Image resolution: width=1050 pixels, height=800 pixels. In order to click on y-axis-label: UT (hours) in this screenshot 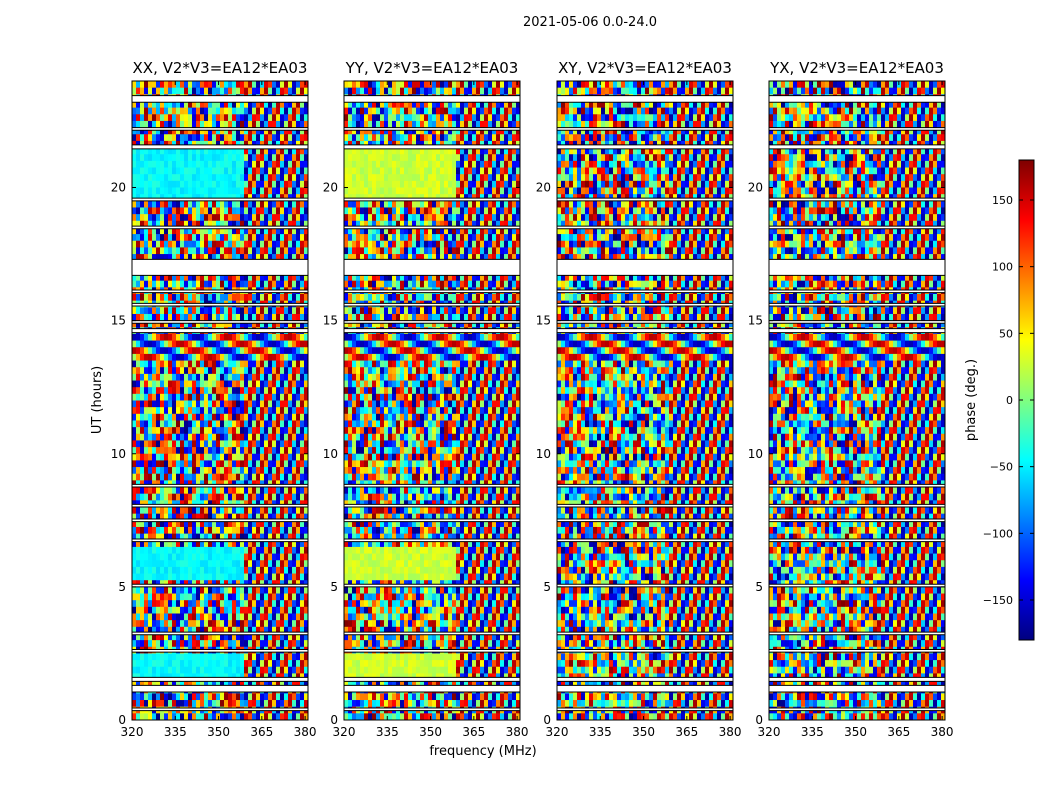, I will do `click(97, 400)`.